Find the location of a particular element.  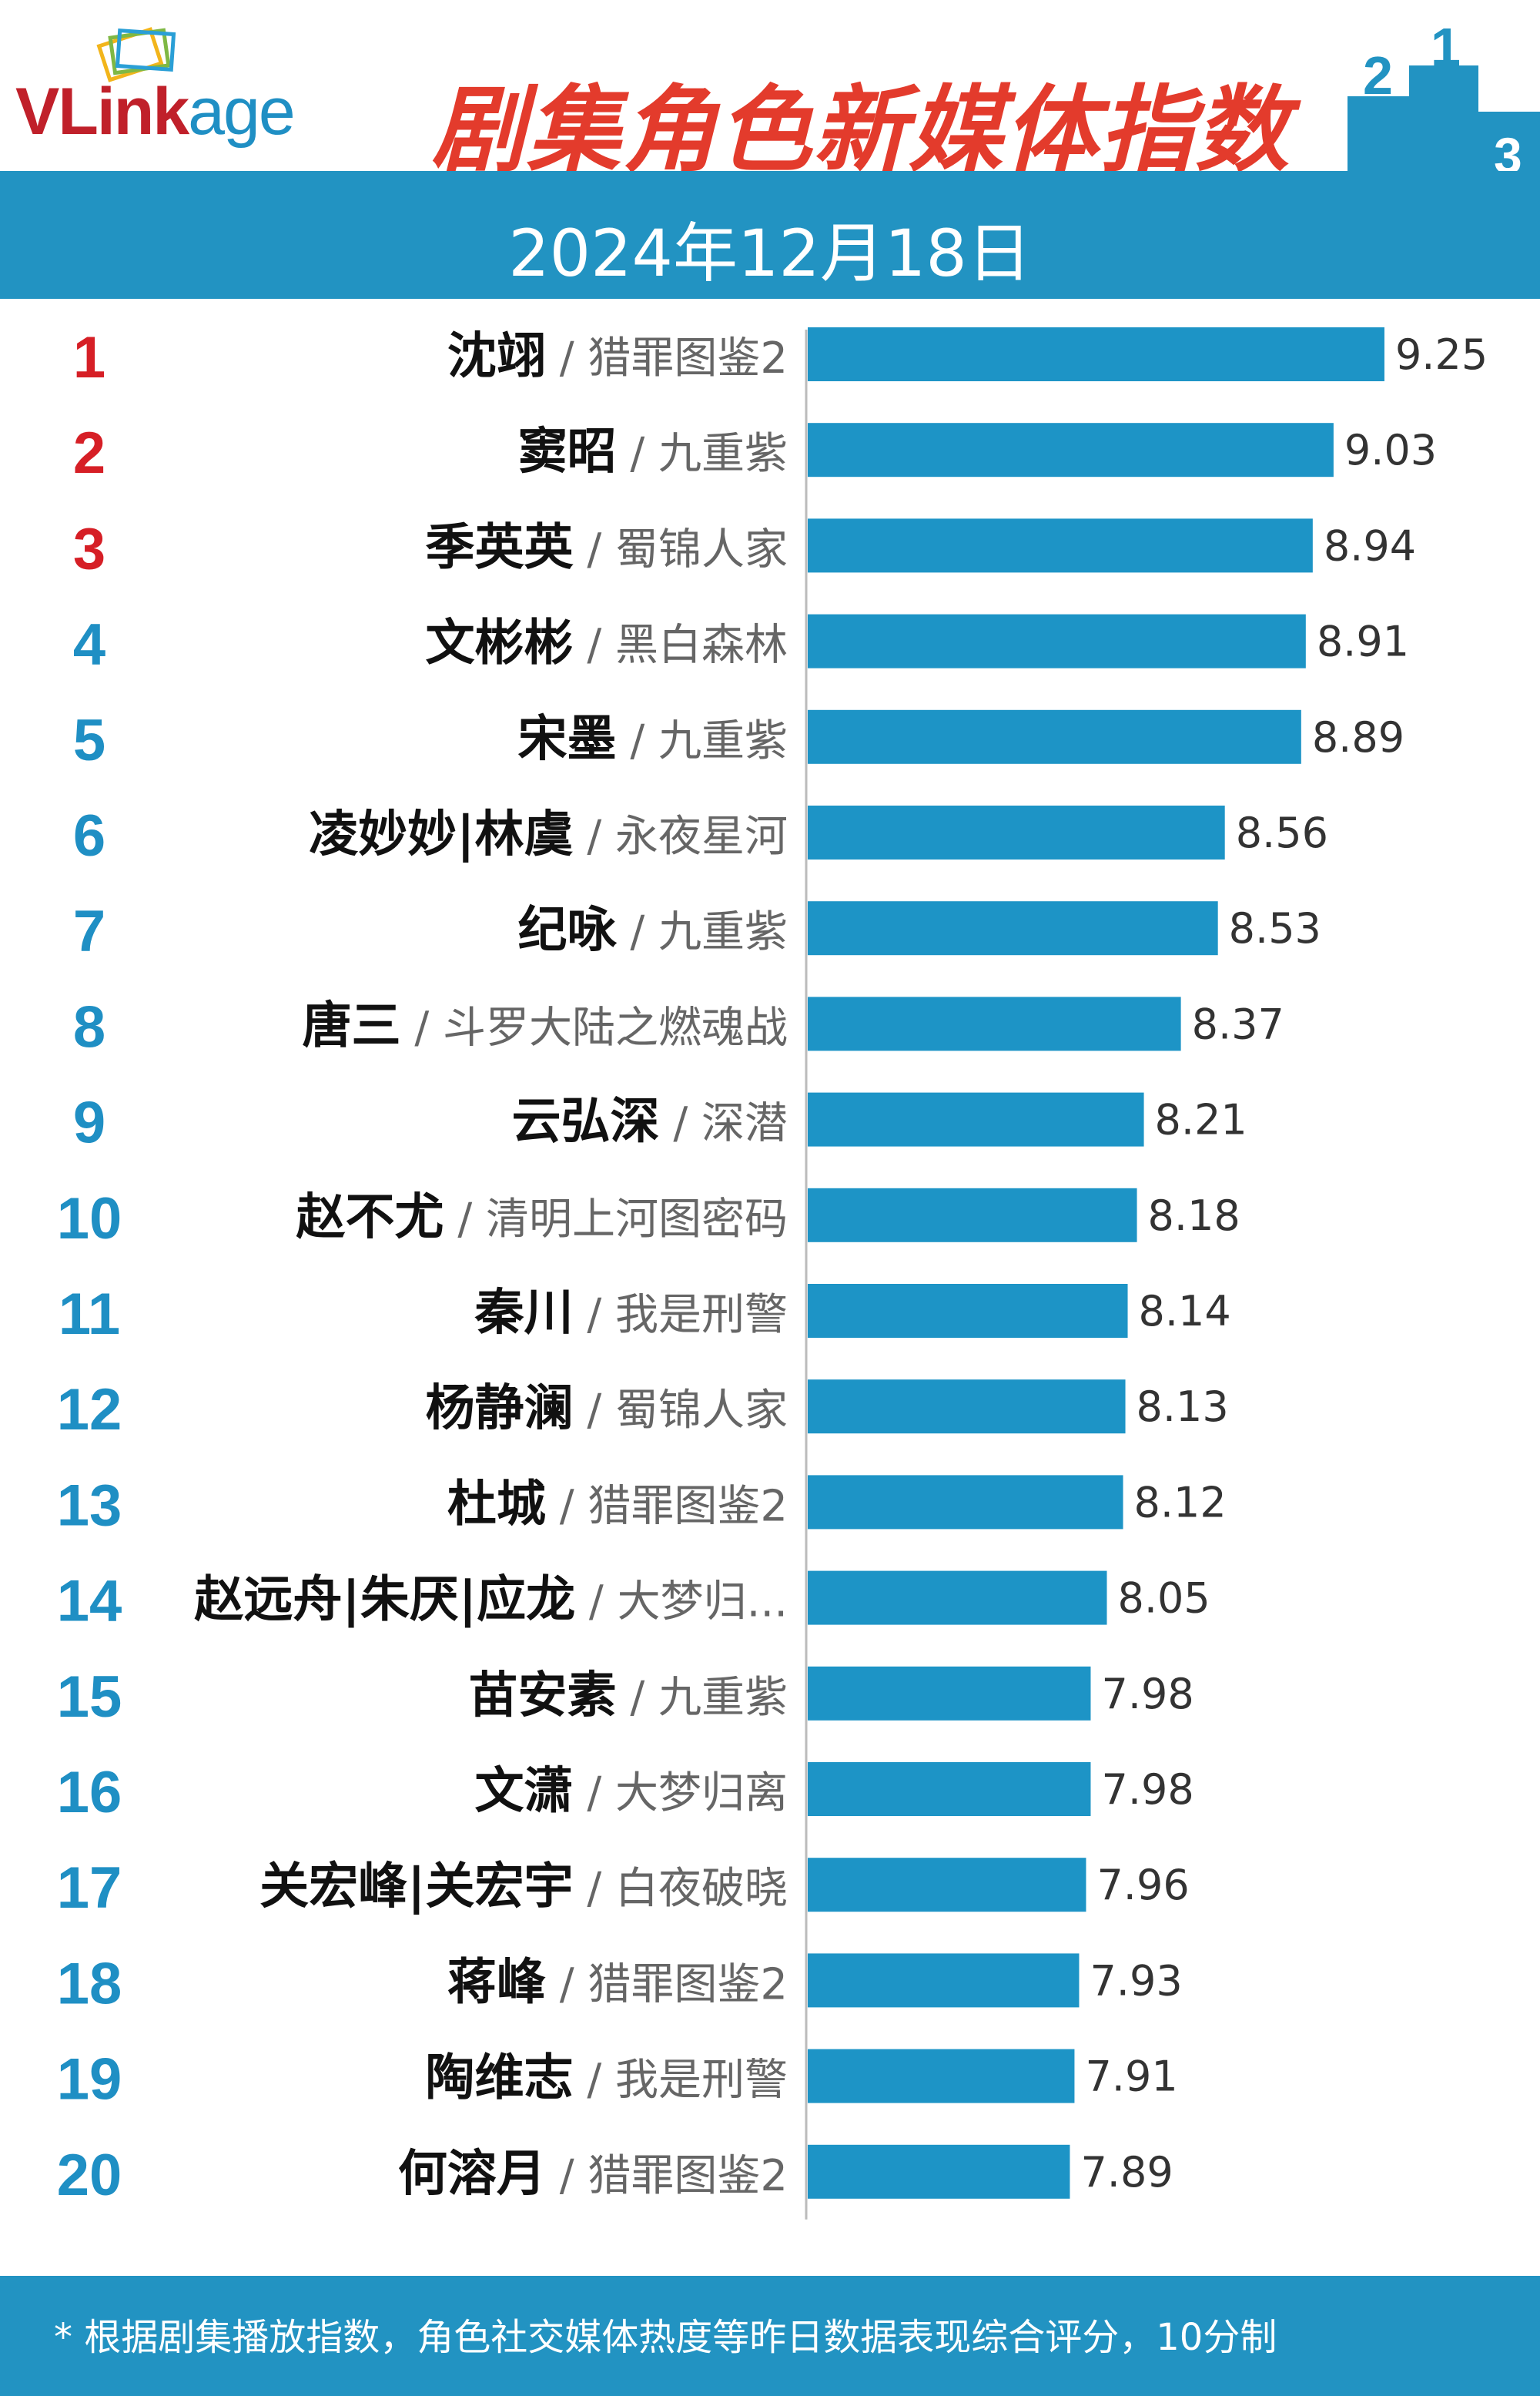

row-label: 杜城 / 猎罪图鉴2 is located at coordinates (617, 1504).